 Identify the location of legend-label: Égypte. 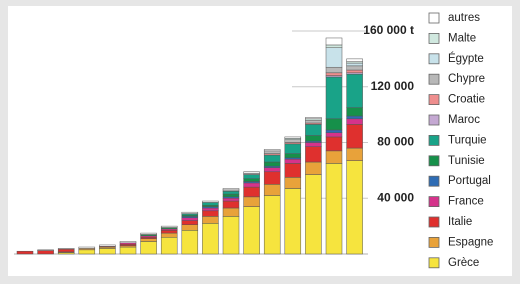
(466, 58).